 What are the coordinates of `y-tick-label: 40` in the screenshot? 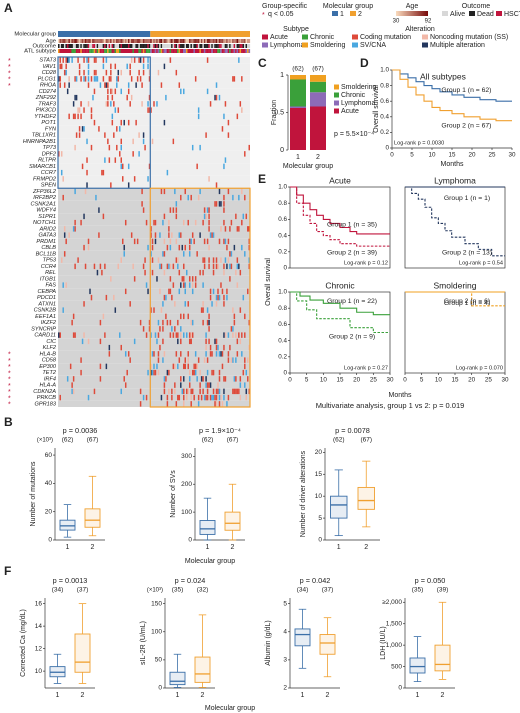 It's located at (49, 483).